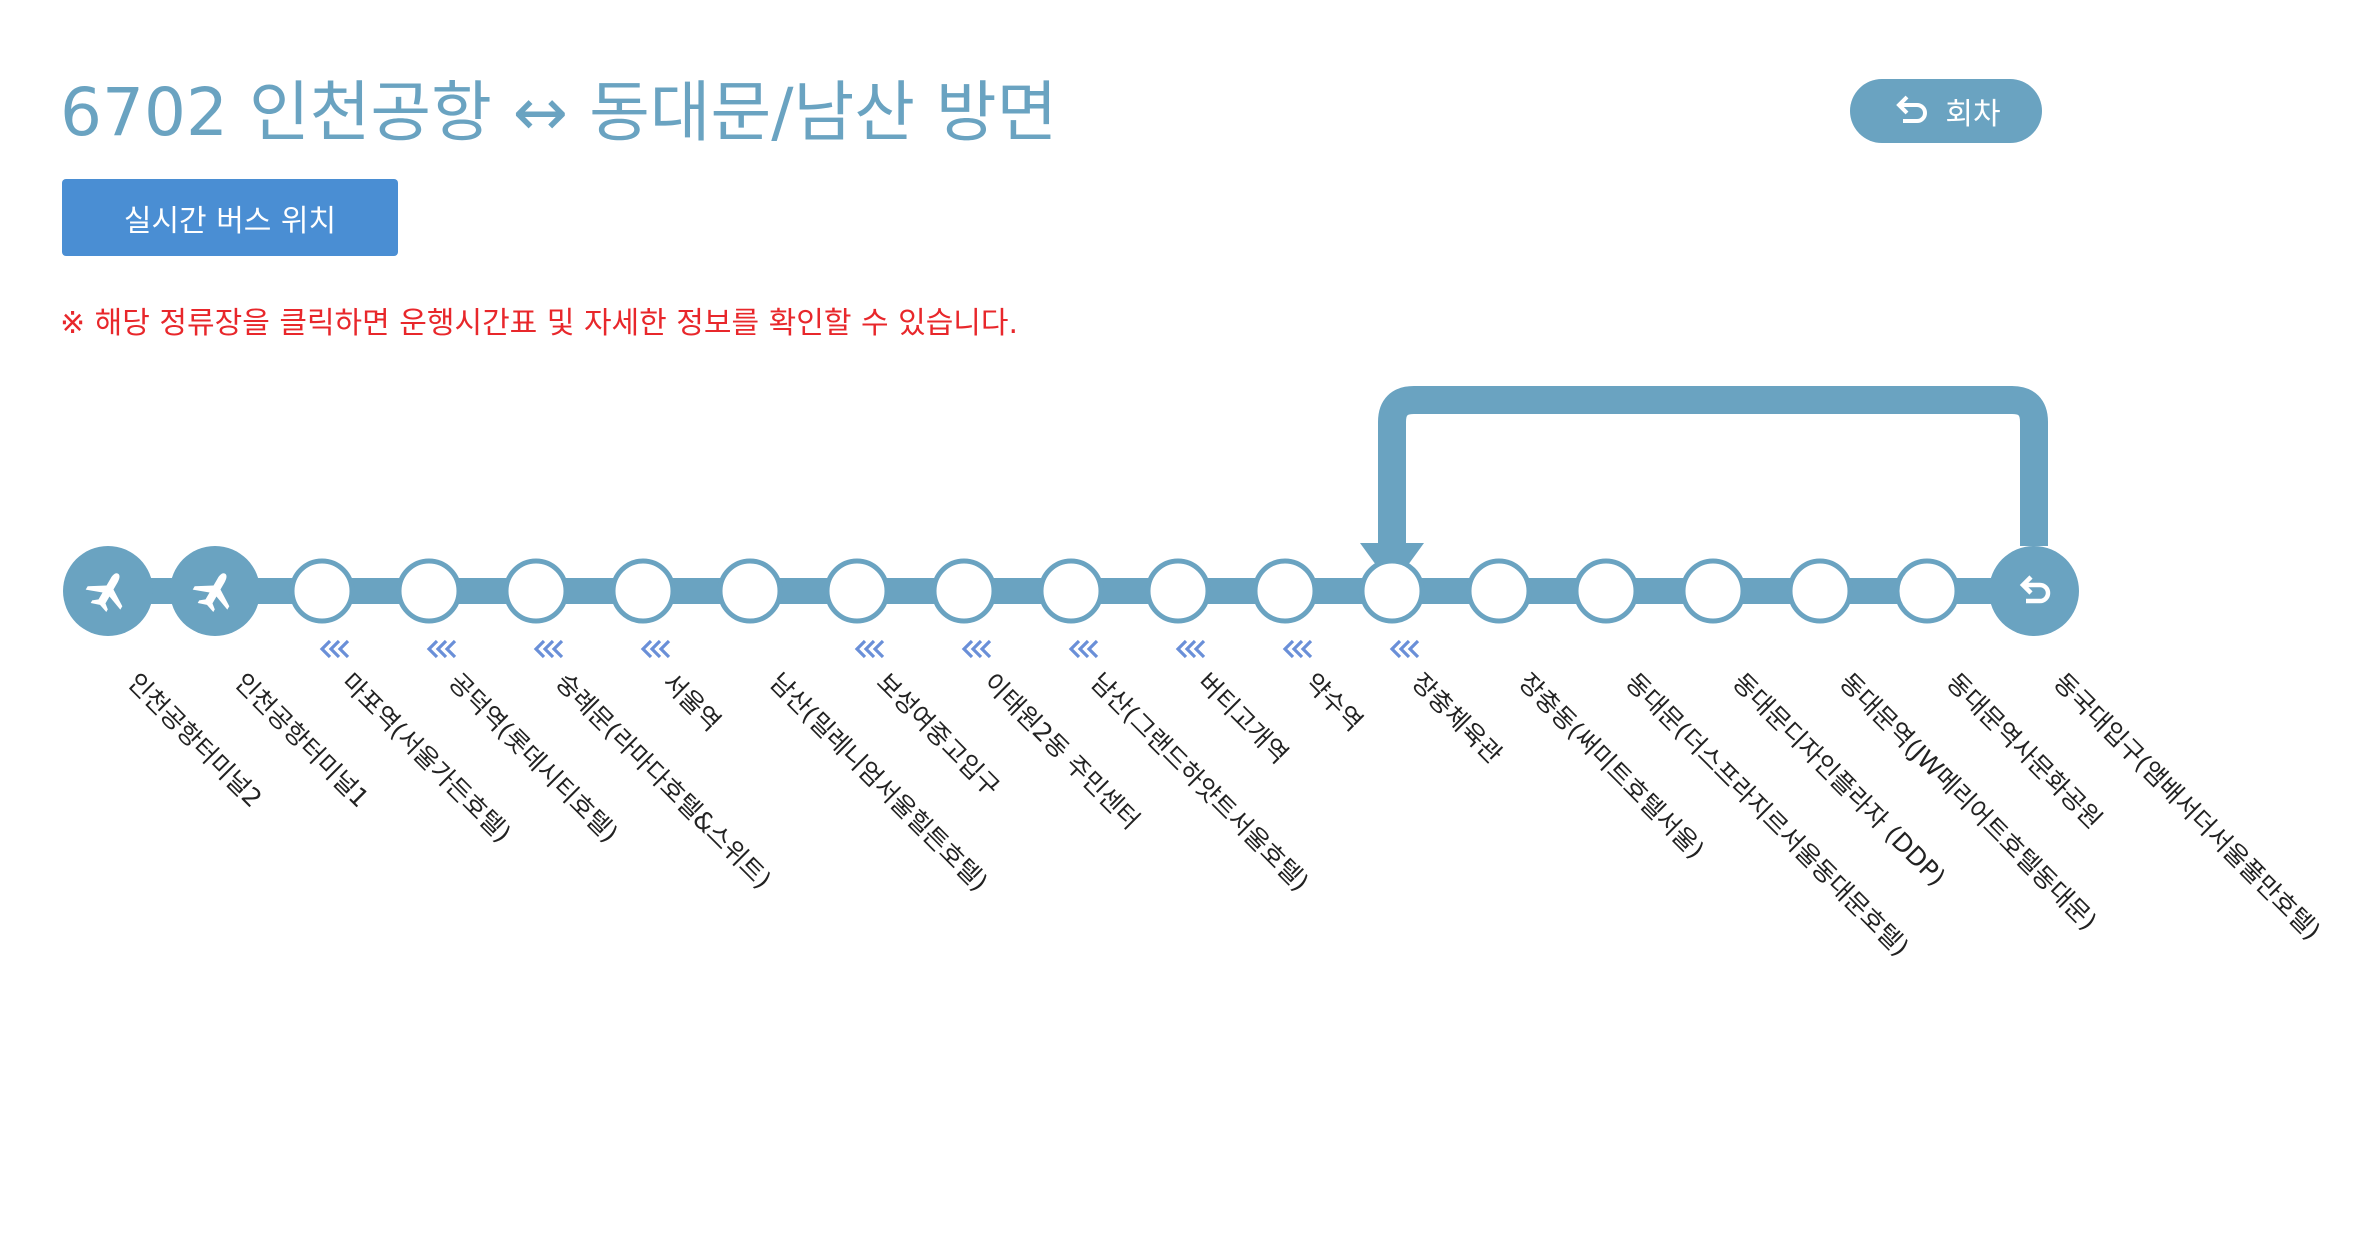  I want to click on route-stops, so click(1071, 591).